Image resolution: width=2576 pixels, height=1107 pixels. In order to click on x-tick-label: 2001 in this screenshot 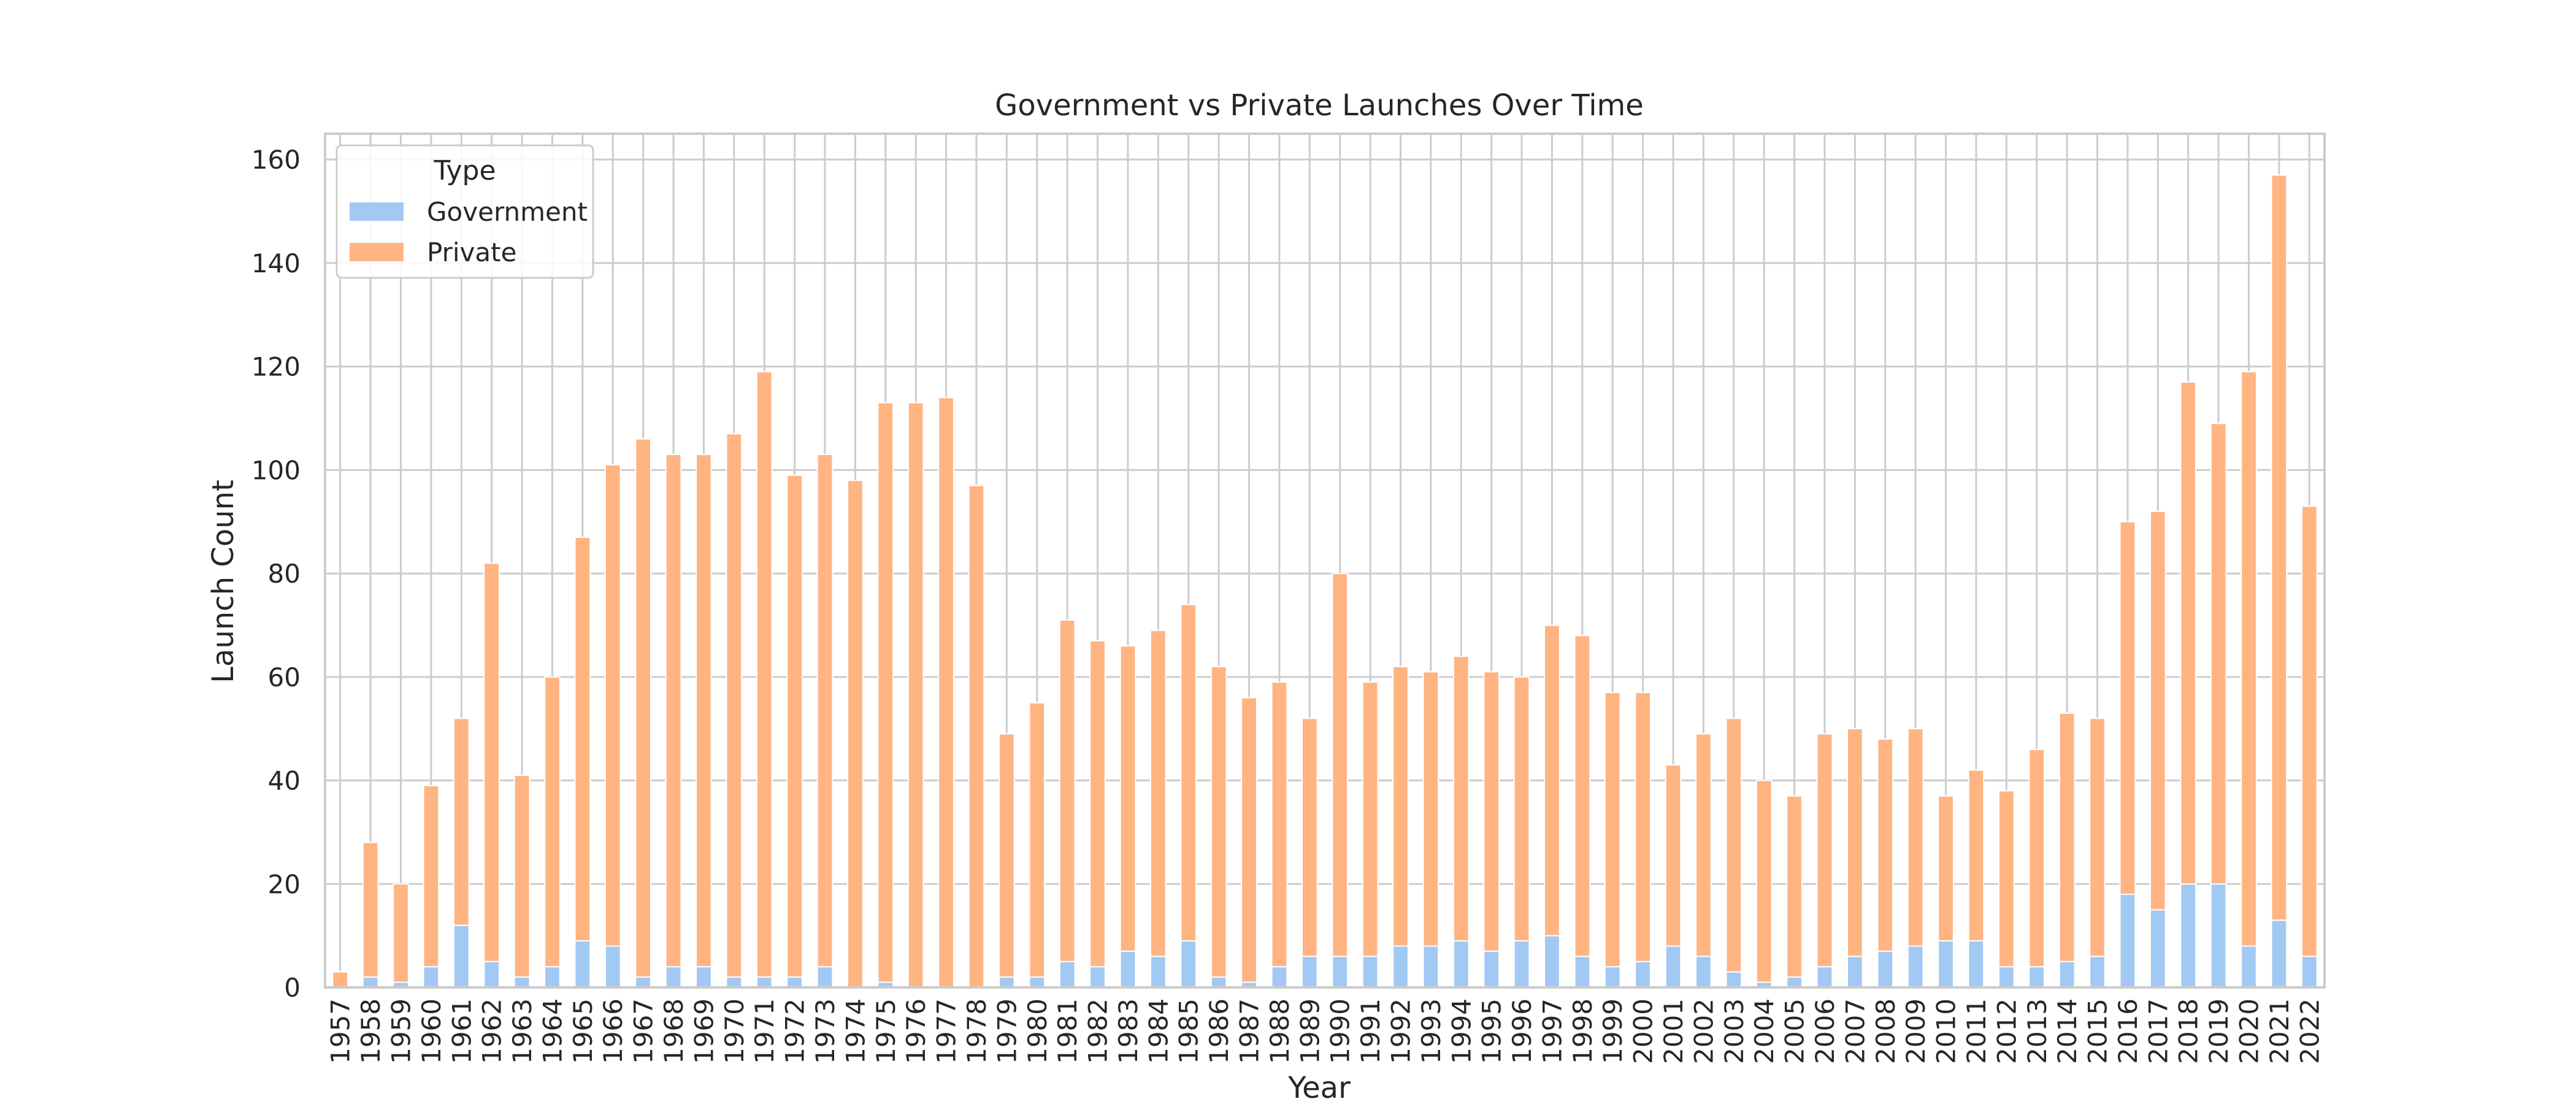, I will do `click(1673, 1031)`.